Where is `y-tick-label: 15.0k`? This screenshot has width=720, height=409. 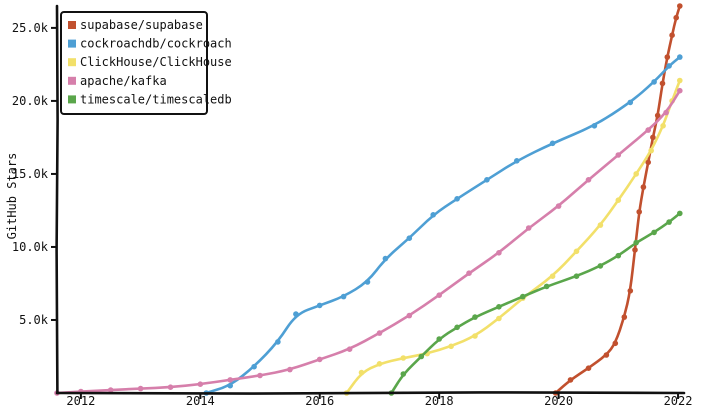
y-tick-label: 15.0k is located at coordinates (30, 174).